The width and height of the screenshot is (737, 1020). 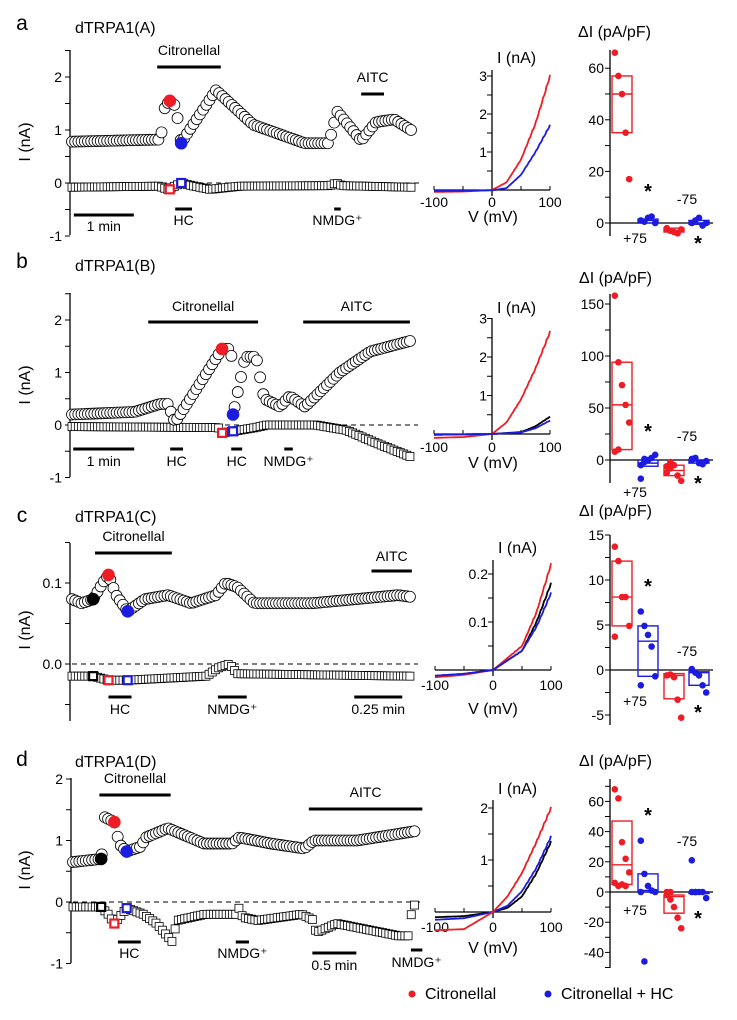 What do you see at coordinates (615, 761) in the screenshot?
I see `summary-y-axis-label: ΔI (pA/pF)` at bounding box center [615, 761].